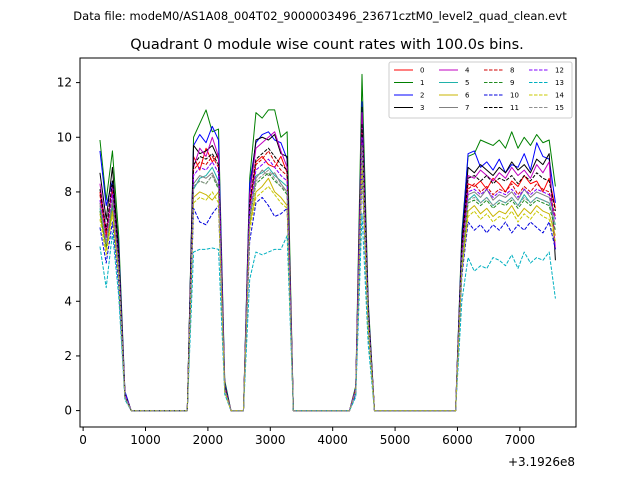  What do you see at coordinates (64, 137) in the screenshot?
I see `y-tick-label: 10` at bounding box center [64, 137].